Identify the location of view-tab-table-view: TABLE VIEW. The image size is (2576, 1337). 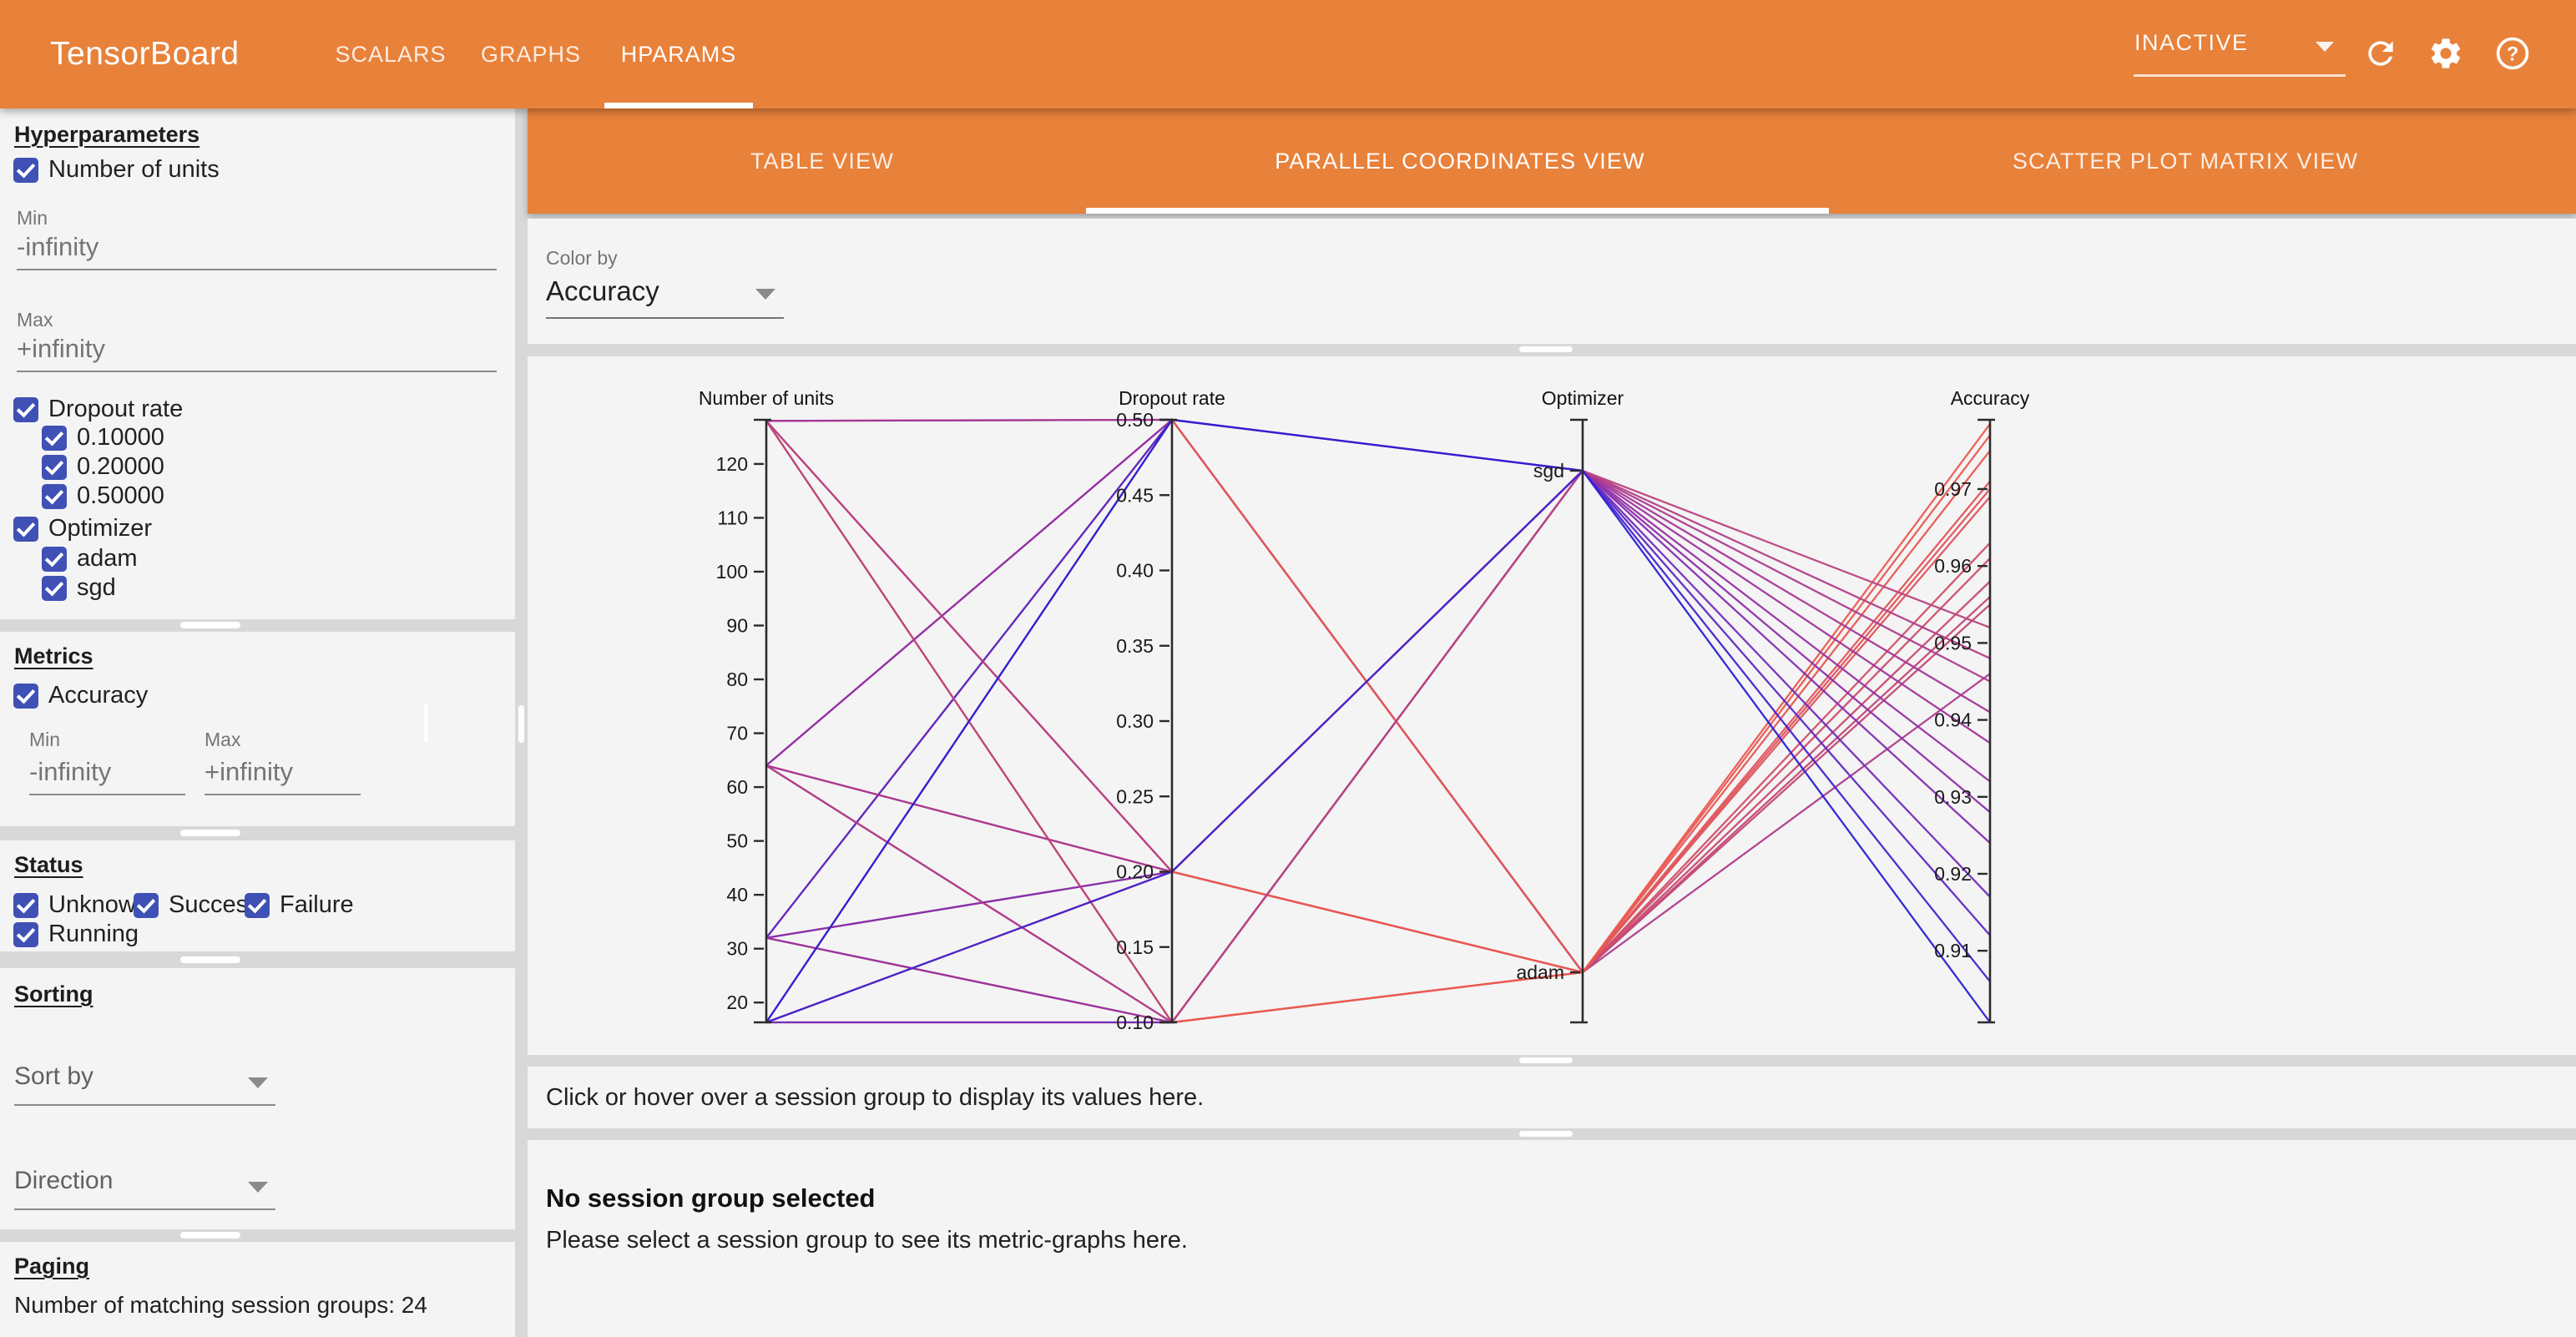
(822, 161).